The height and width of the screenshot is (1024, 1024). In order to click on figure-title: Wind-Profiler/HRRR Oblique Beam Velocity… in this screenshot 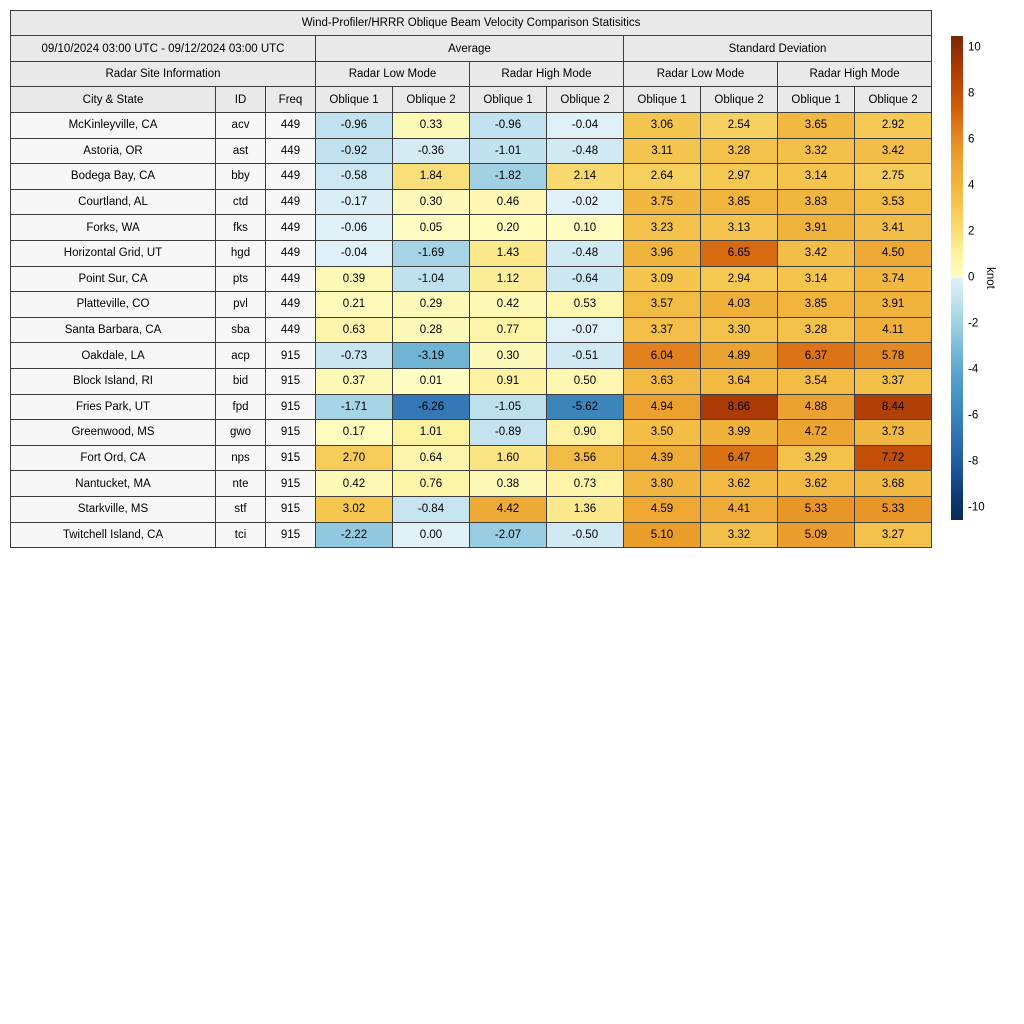, I will do `click(471, 23)`.